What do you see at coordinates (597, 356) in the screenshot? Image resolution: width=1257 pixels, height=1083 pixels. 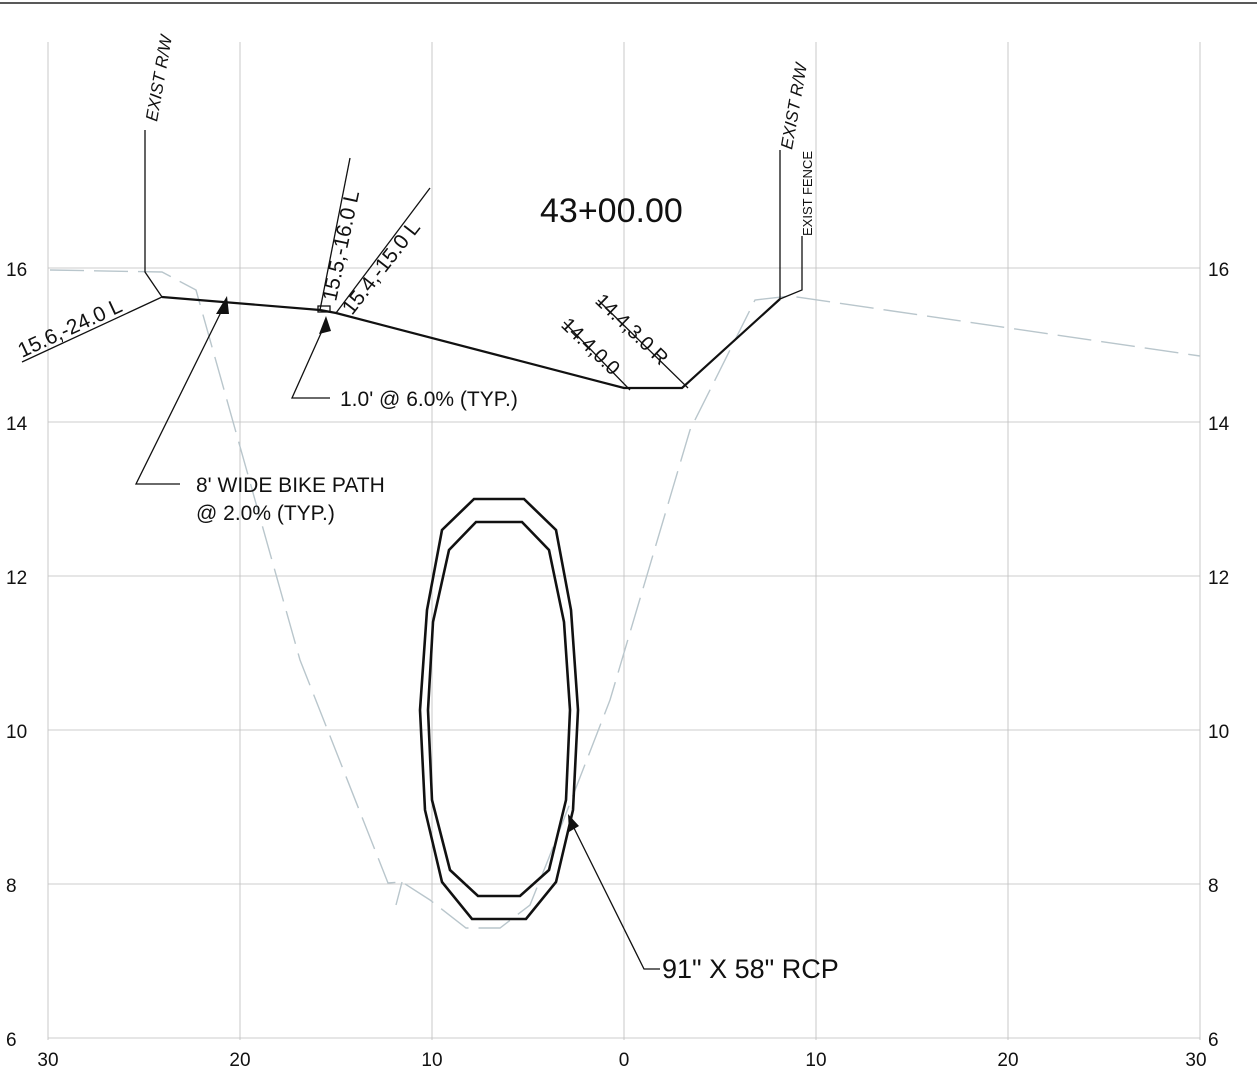 I see `leader-cl` at bounding box center [597, 356].